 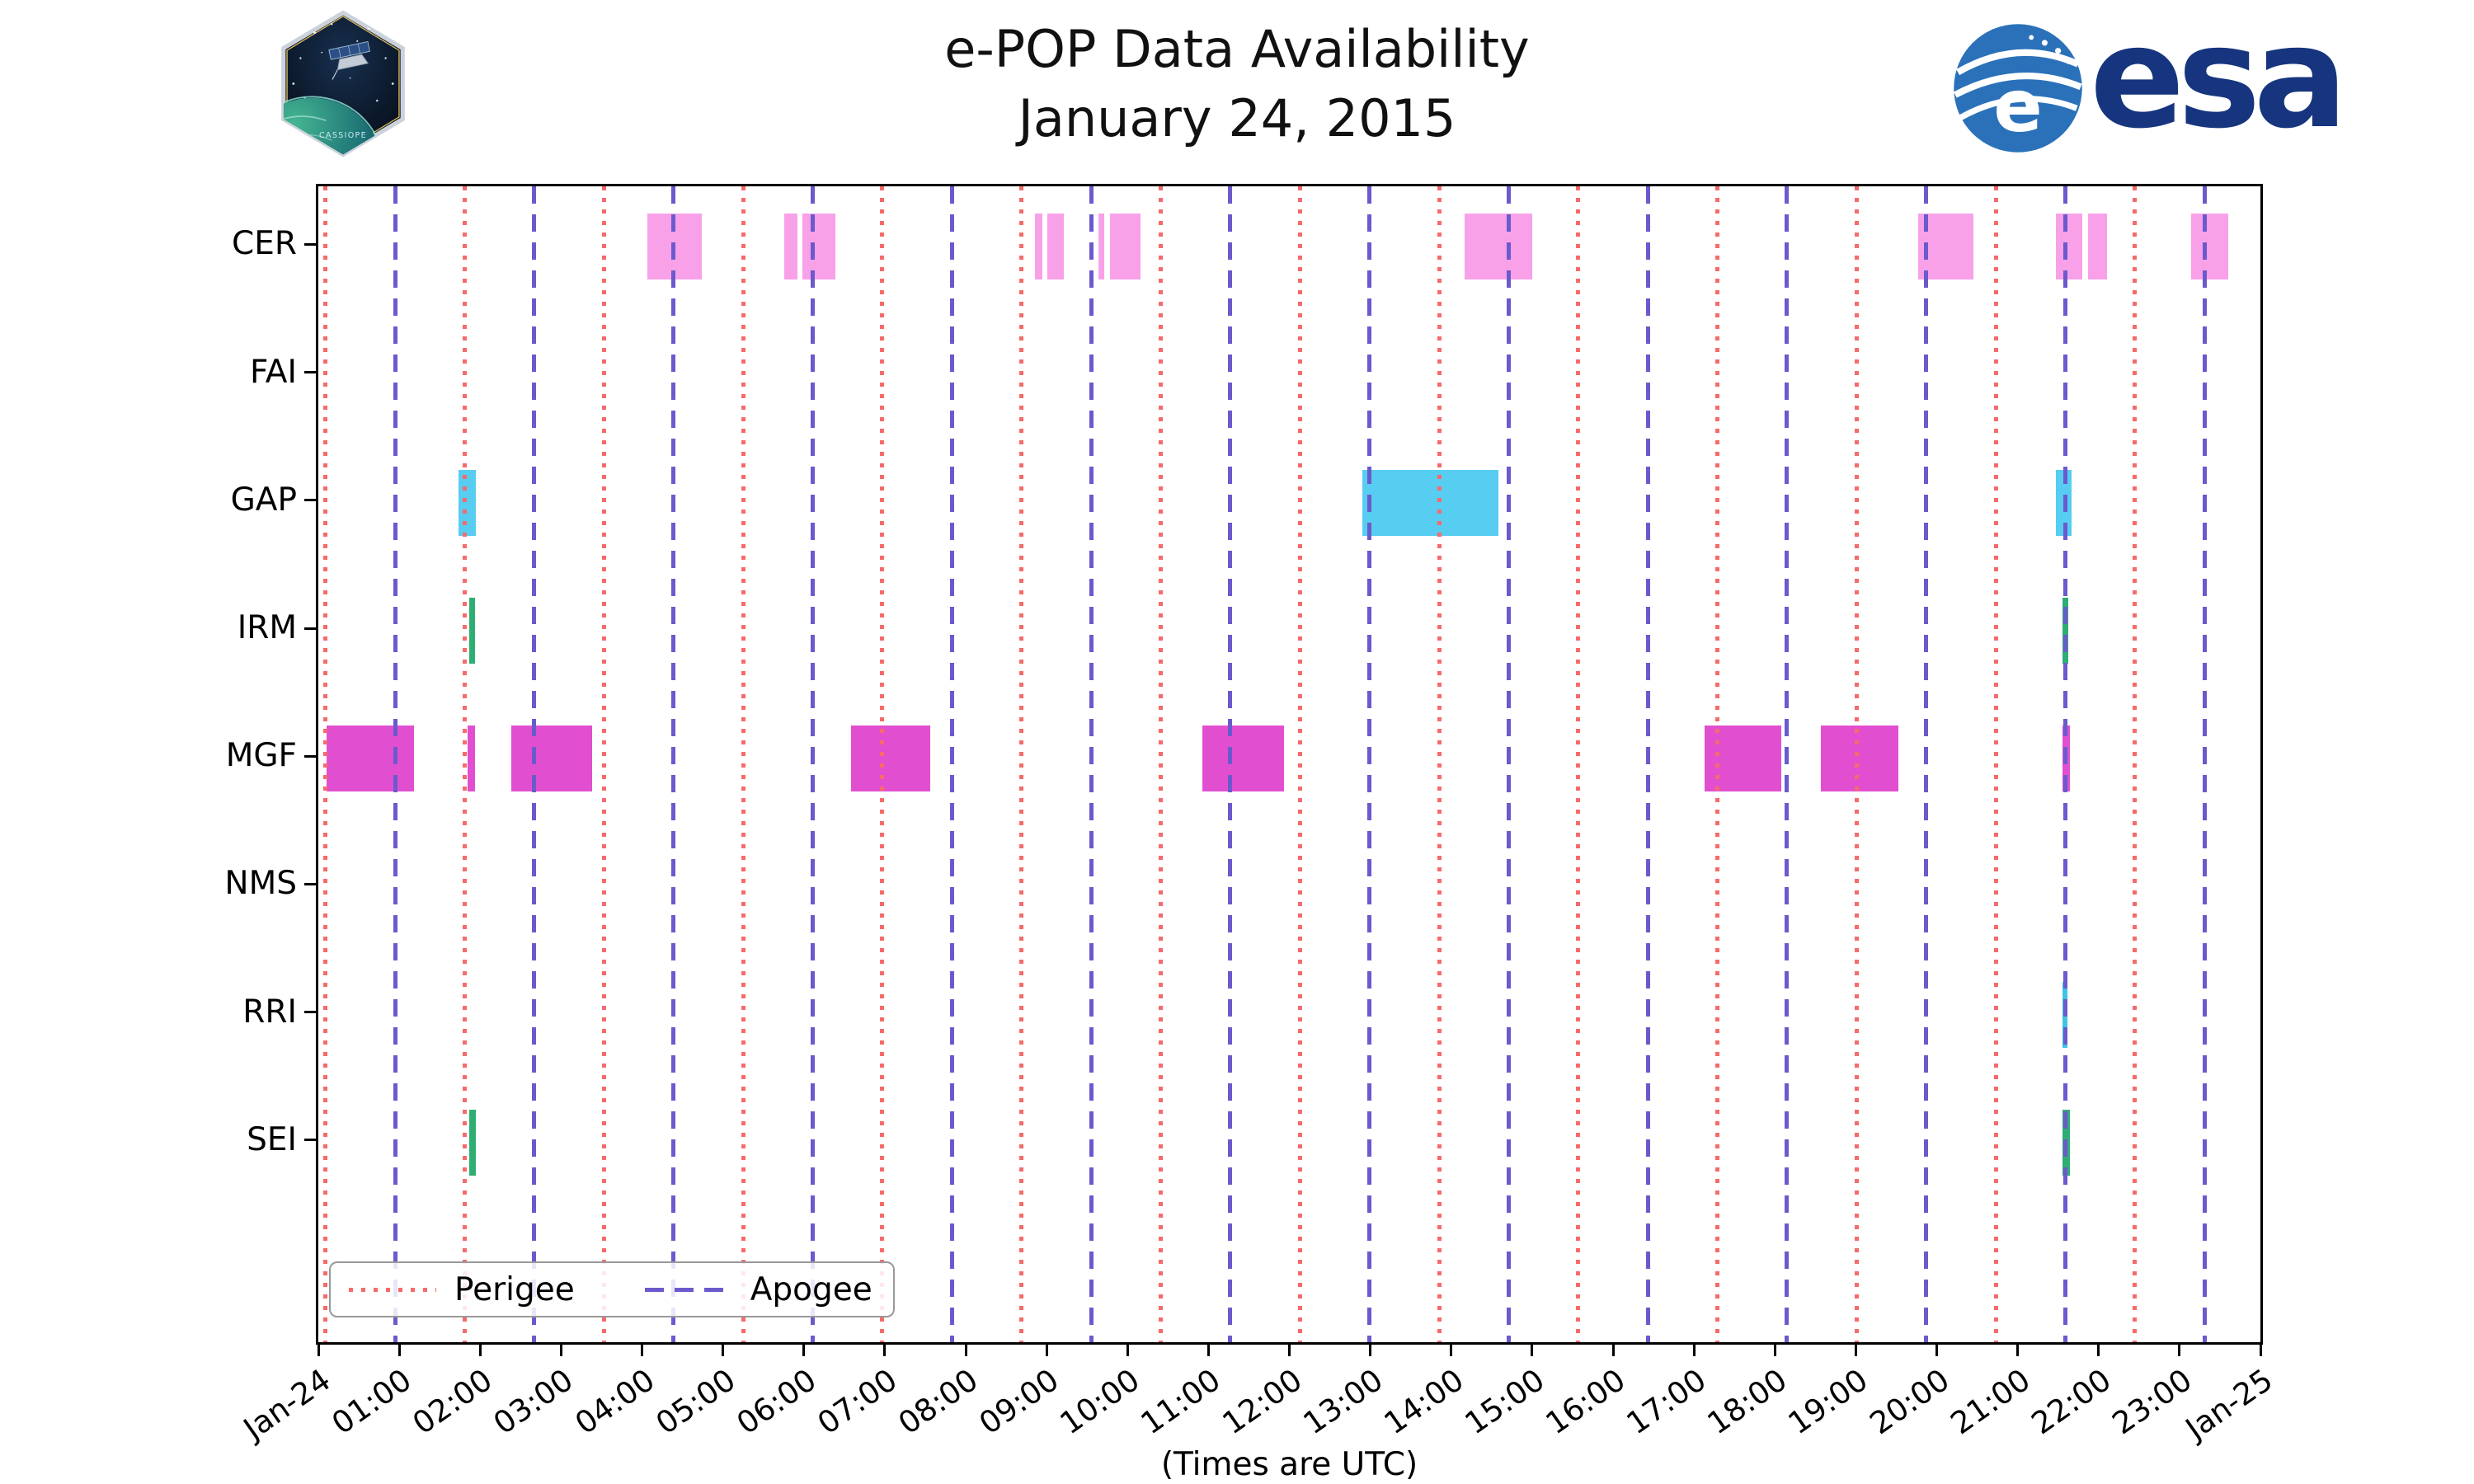 I want to click on esa-emblem-letter: e, so click(x=2017, y=106).